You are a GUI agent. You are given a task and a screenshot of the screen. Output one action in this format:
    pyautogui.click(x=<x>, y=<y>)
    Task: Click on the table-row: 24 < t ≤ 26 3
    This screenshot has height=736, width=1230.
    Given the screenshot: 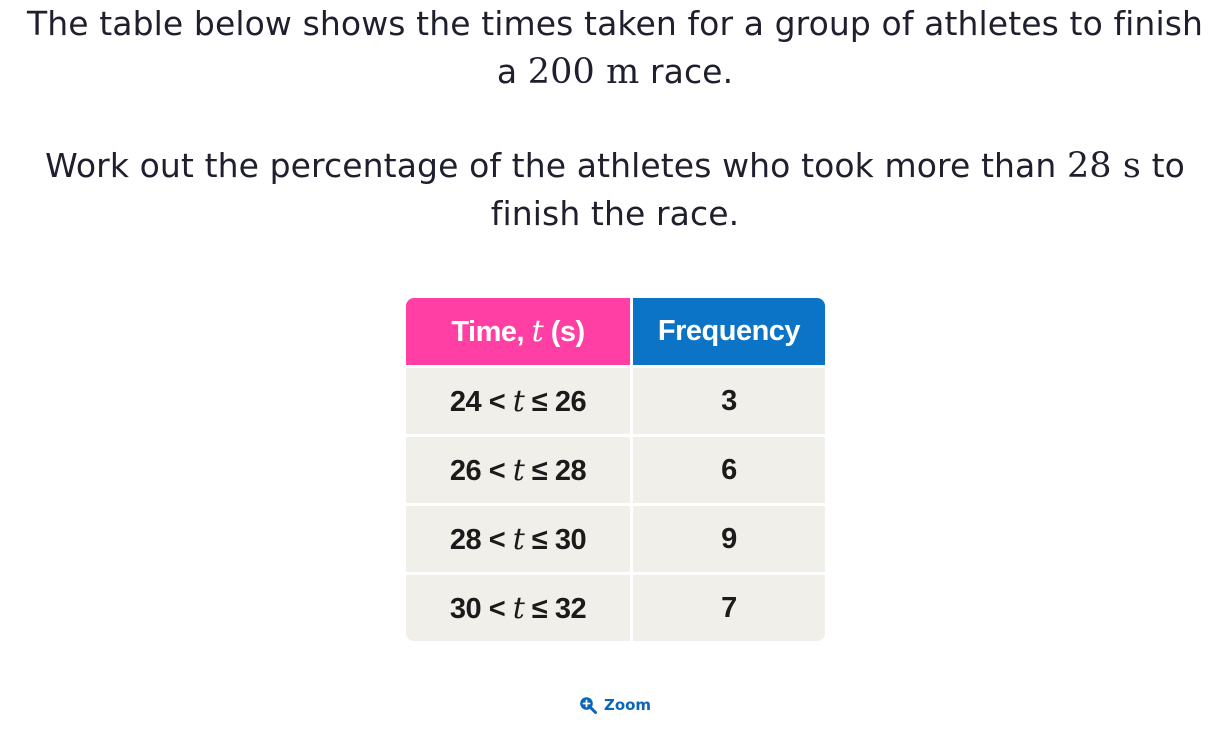 What is the action you would take?
    pyautogui.click(x=615, y=399)
    